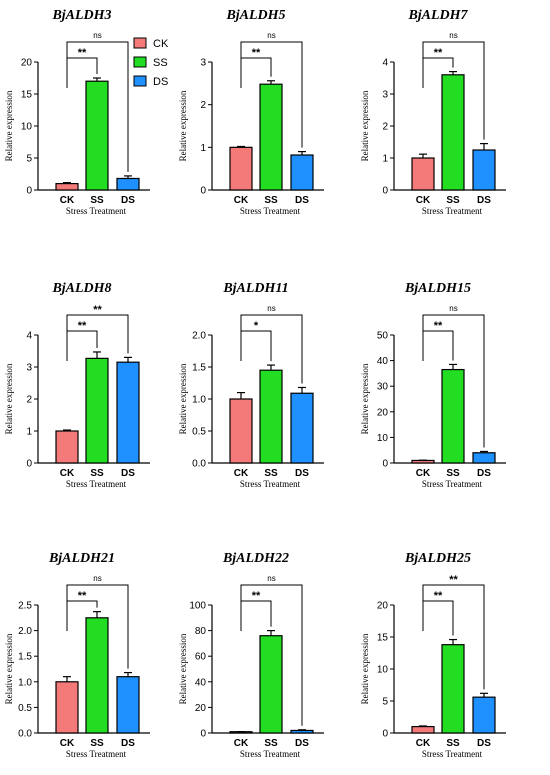 This screenshot has height=775, width=550. I want to click on chart-title: BjALDH8, so click(81, 288).